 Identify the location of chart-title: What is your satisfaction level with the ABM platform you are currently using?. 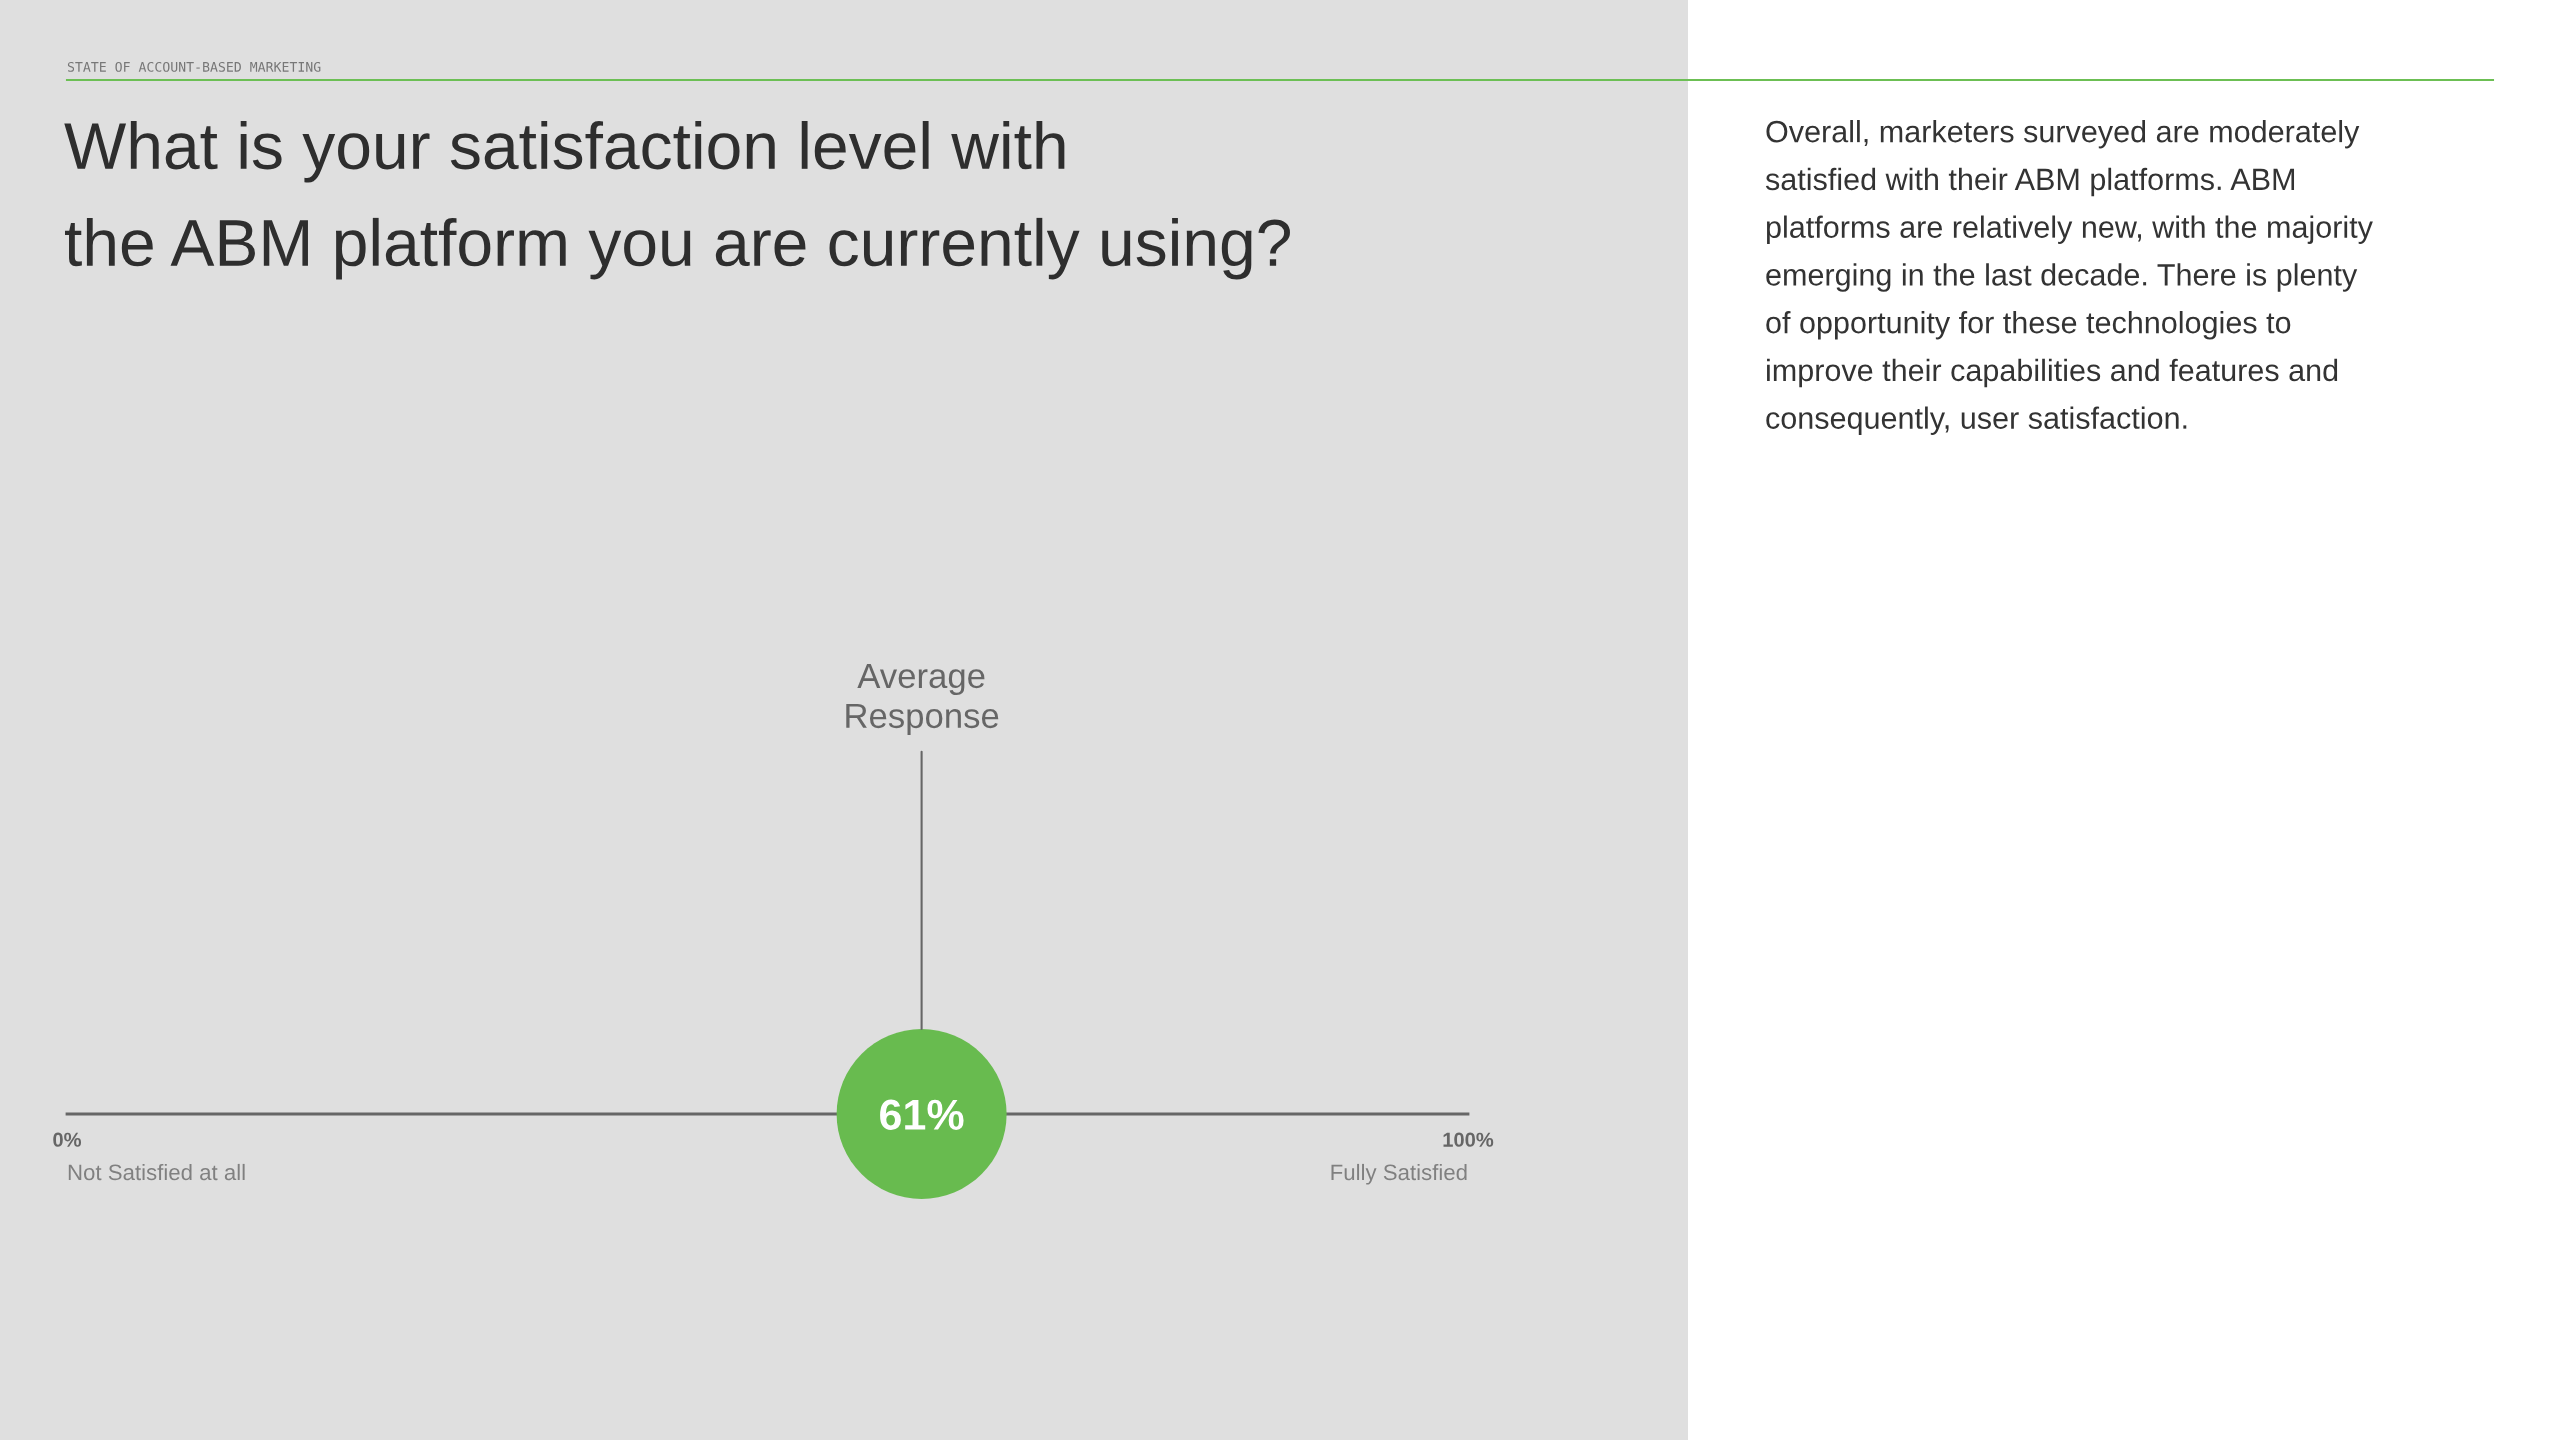
(677, 200).